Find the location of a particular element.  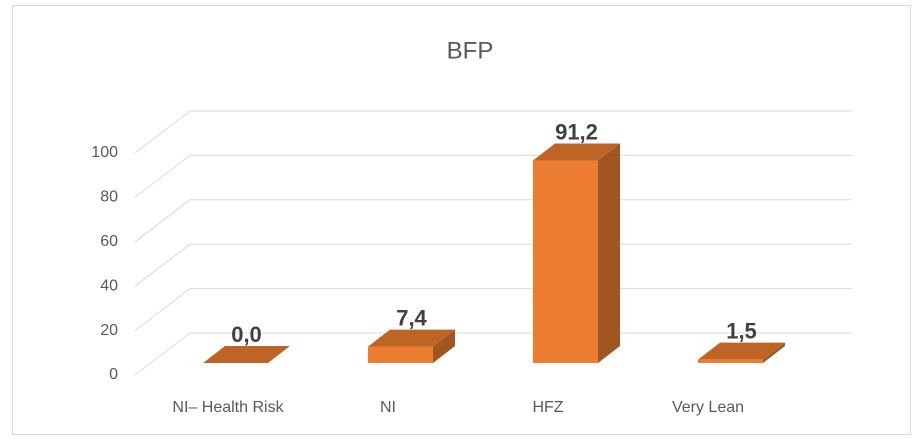

x-tick-label: Very Lean is located at coordinates (708, 407).